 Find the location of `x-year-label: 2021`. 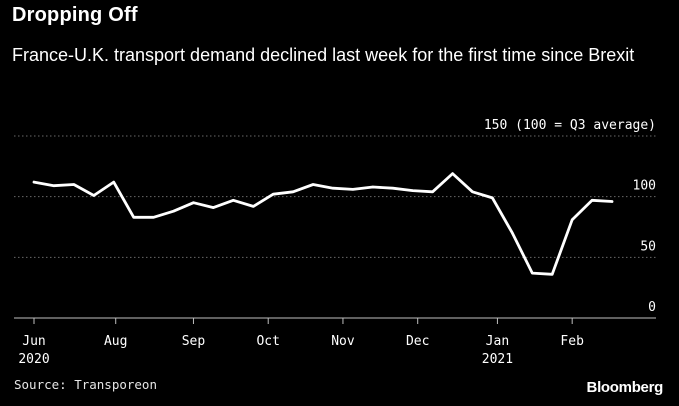

x-year-label: 2021 is located at coordinates (497, 359).